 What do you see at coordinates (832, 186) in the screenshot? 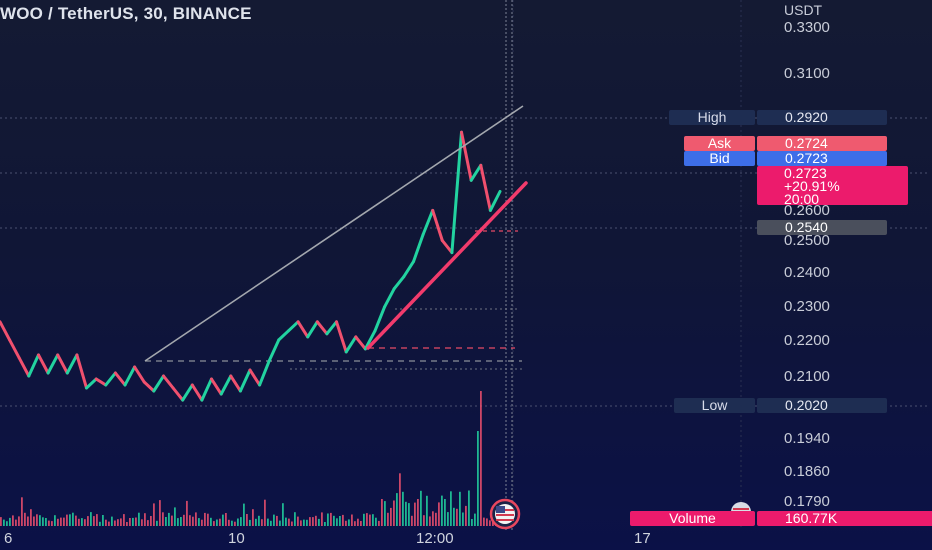
I see `last-price-badge: 0.2723 +20.91% 20:00` at bounding box center [832, 186].